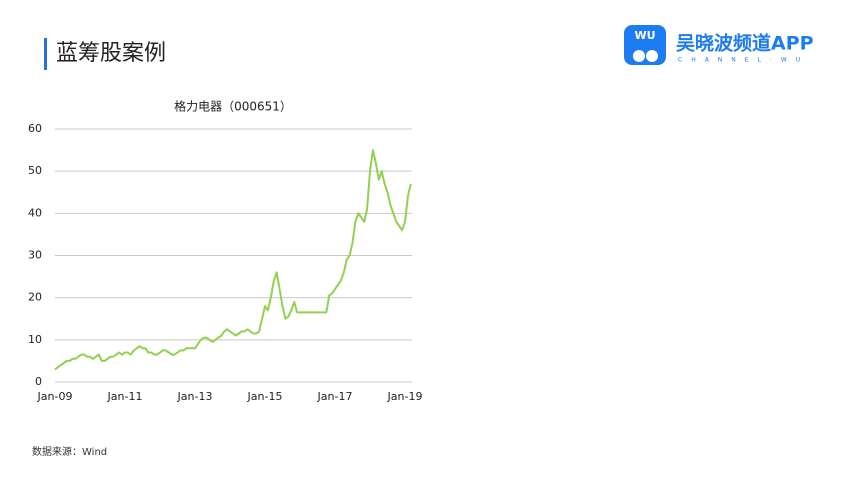 This screenshot has width=850, height=482. Describe the element at coordinates (45, 54) in the screenshot. I see `title-accent` at that location.